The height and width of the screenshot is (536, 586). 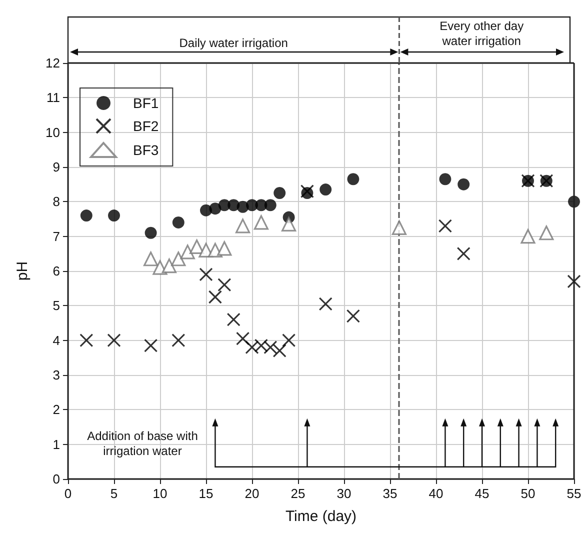 I want to click on x-tick-label: 55, so click(x=574, y=493).